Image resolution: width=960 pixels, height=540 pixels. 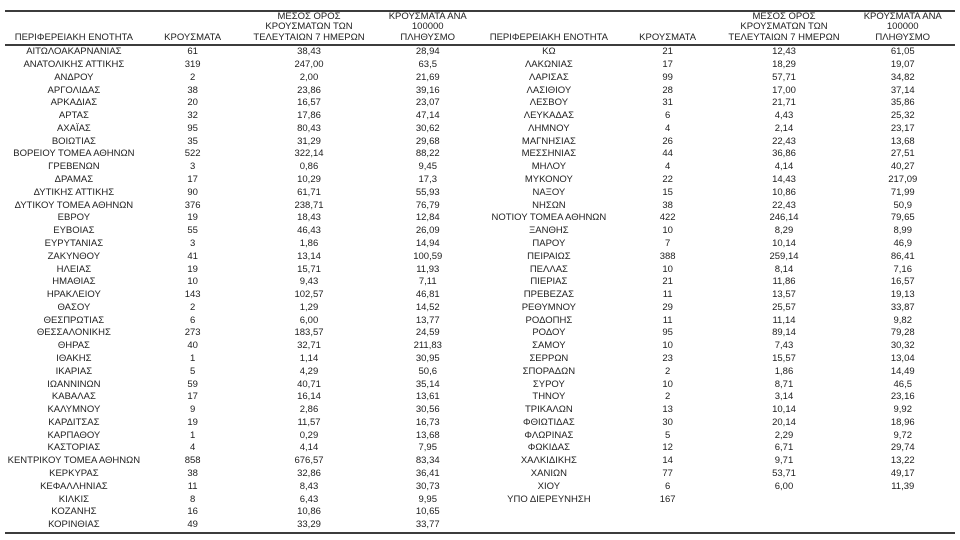 I want to click on per100k-value: 27,51, so click(x=902, y=154).